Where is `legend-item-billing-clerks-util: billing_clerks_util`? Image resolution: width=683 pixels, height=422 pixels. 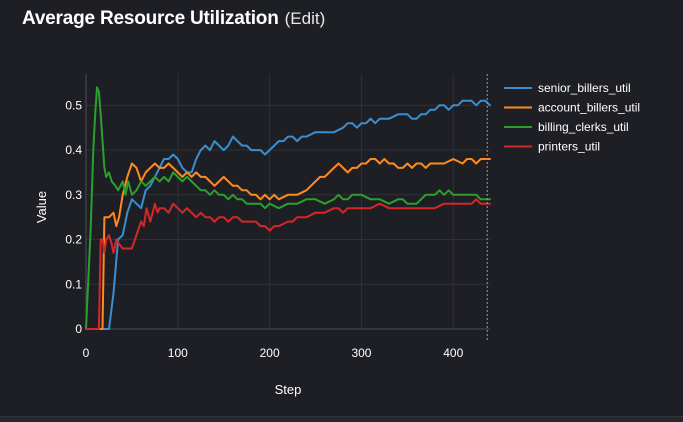 legend-item-billing-clerks-util: billing_clerks_util is located at coordinates (566, 127).